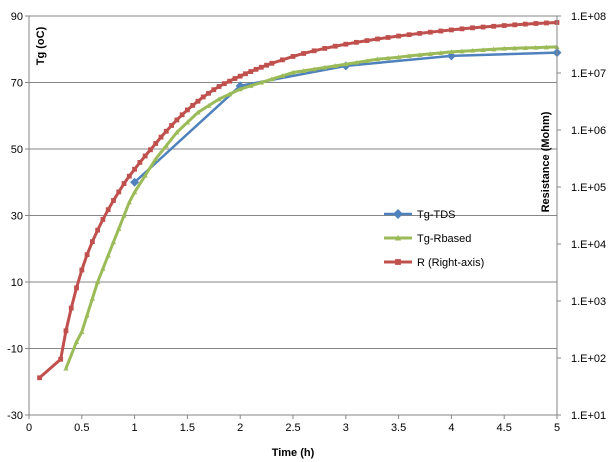 The height and width of the screenshot is (462, 614). Describe the element at coordinates (135, 428) in the screenshot. I see `x-tick-label: 1` at that location.